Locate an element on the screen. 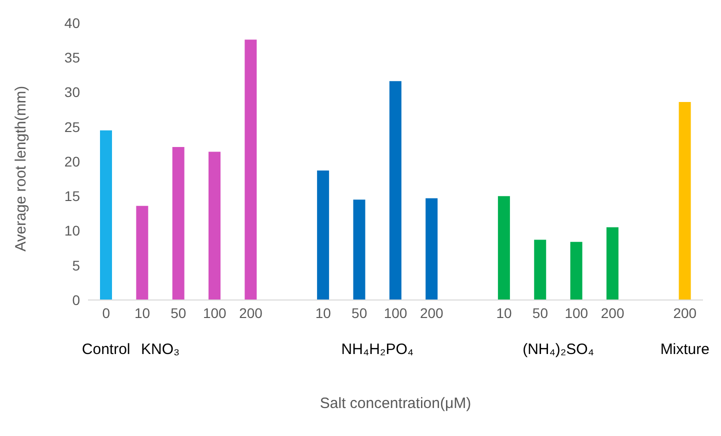 This screenshot has width=721, height=436. y-tick-label: 30 is located at coordinates (72, 92).